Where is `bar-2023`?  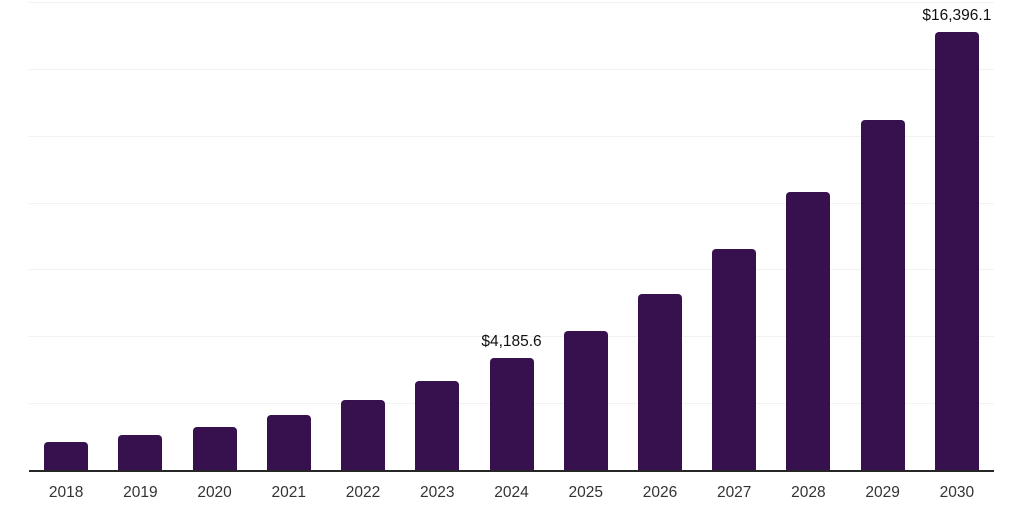
bar-2023 is located at coordinates (437, 425).